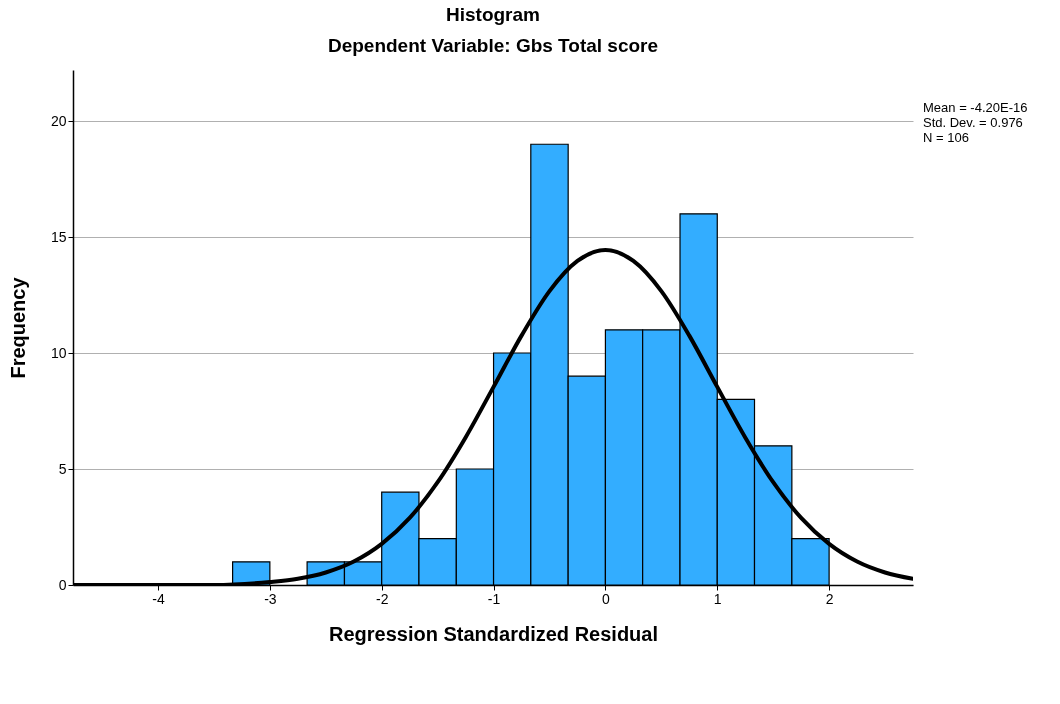 The height and width of the screenshot is (704, 1060). I want to click on x-tick-label: -3, so click(270, 598).